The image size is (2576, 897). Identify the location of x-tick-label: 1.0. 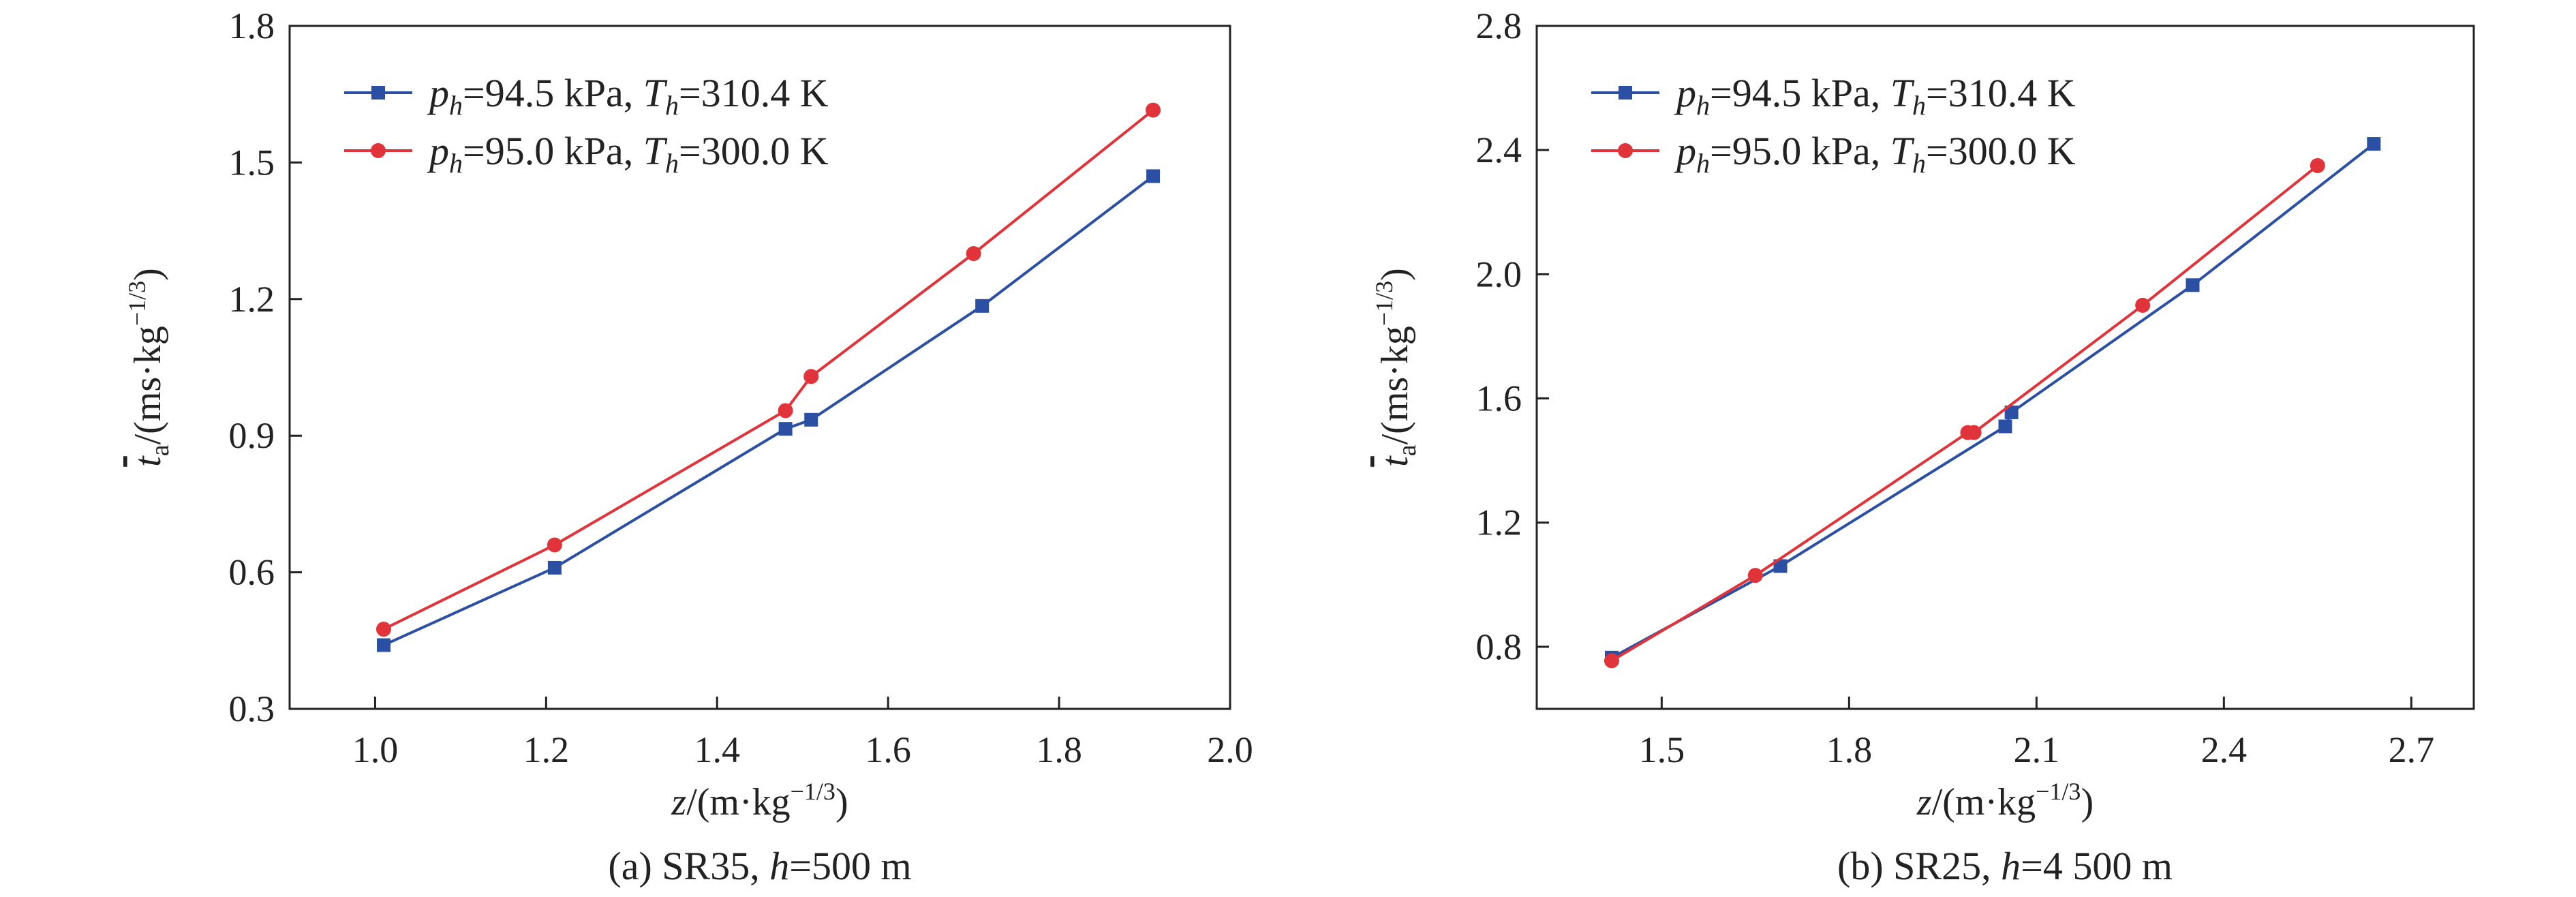
(375, 750).